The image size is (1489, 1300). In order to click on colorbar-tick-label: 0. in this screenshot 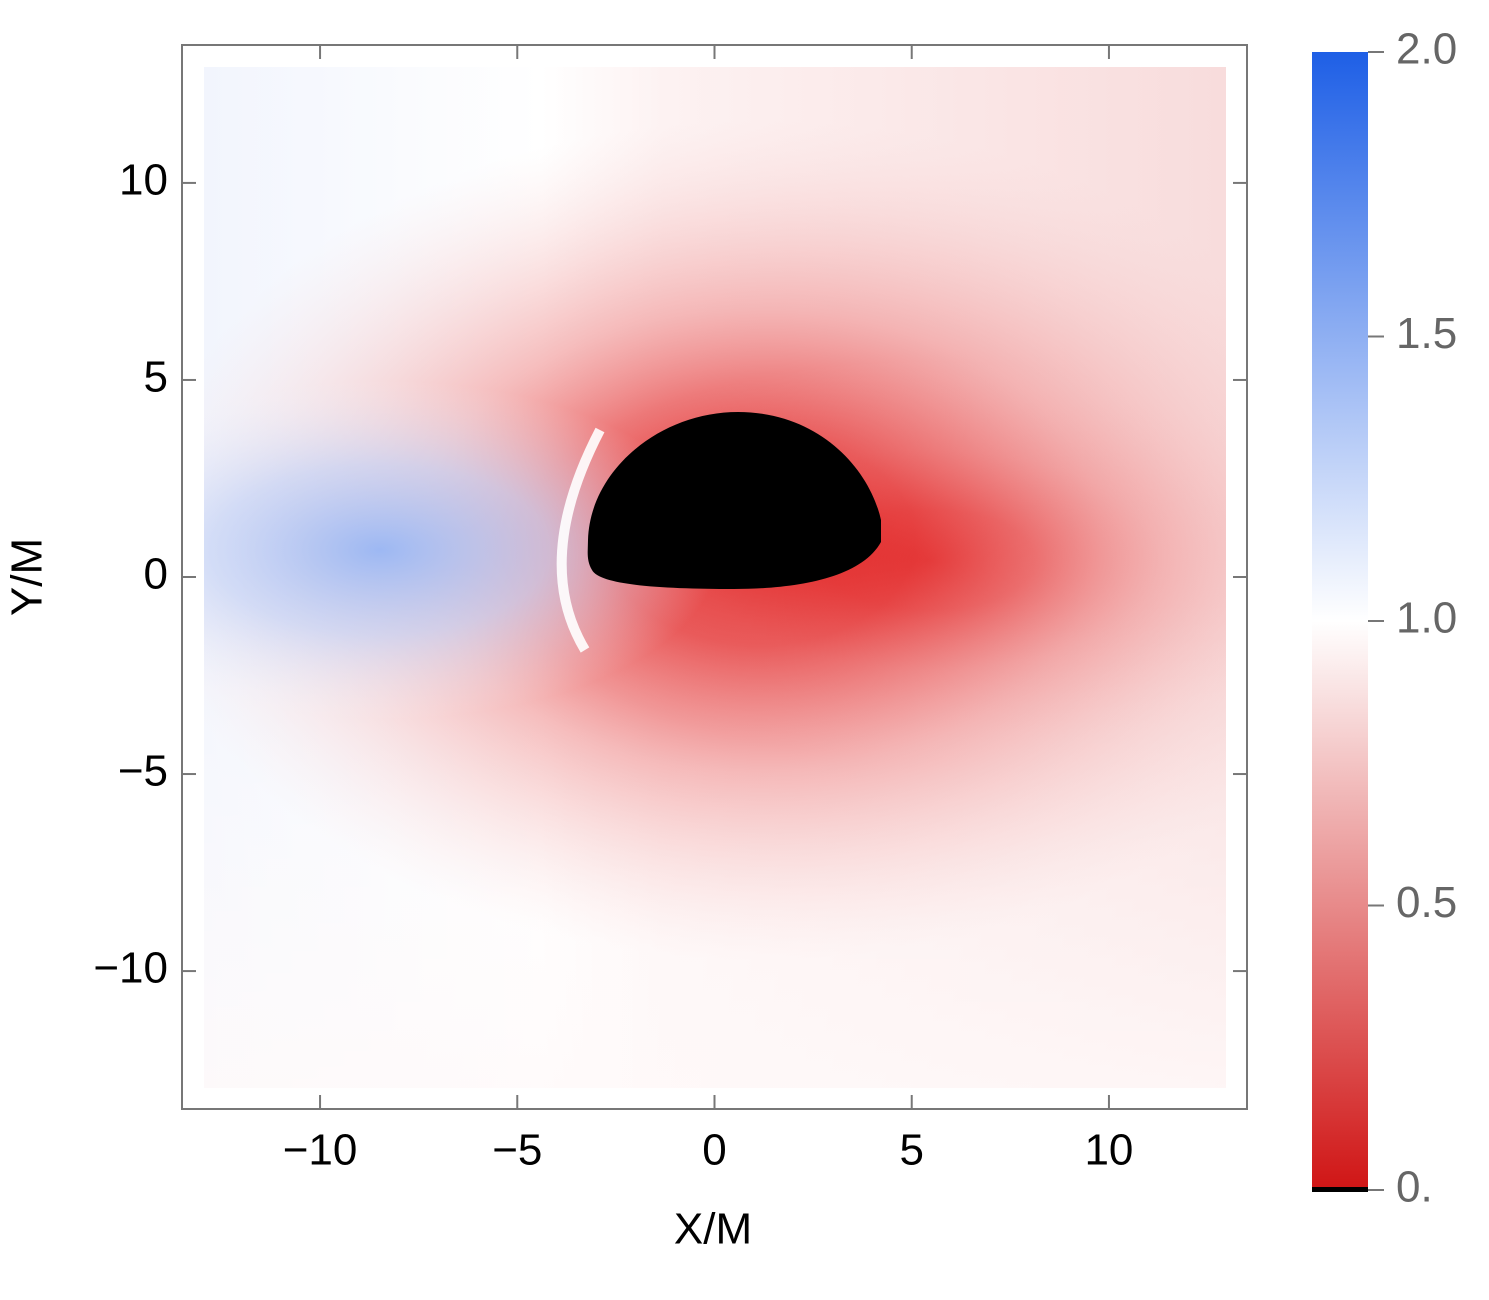, I will do `click(1414, 1187)`.